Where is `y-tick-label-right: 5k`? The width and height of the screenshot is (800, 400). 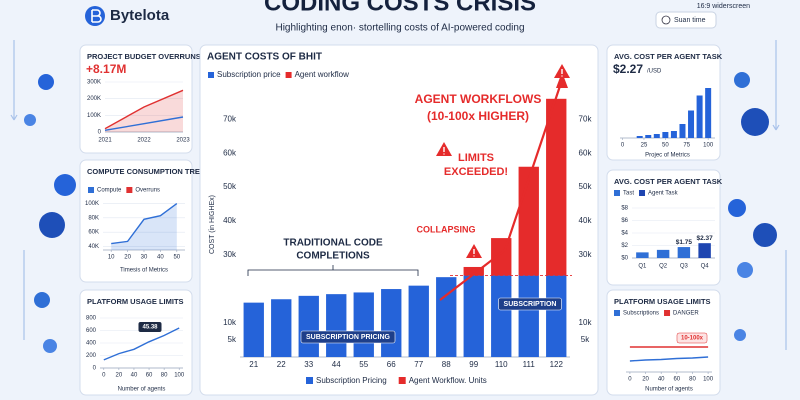
y-tick-label-right: 5k is located at coordinates (585, 339).